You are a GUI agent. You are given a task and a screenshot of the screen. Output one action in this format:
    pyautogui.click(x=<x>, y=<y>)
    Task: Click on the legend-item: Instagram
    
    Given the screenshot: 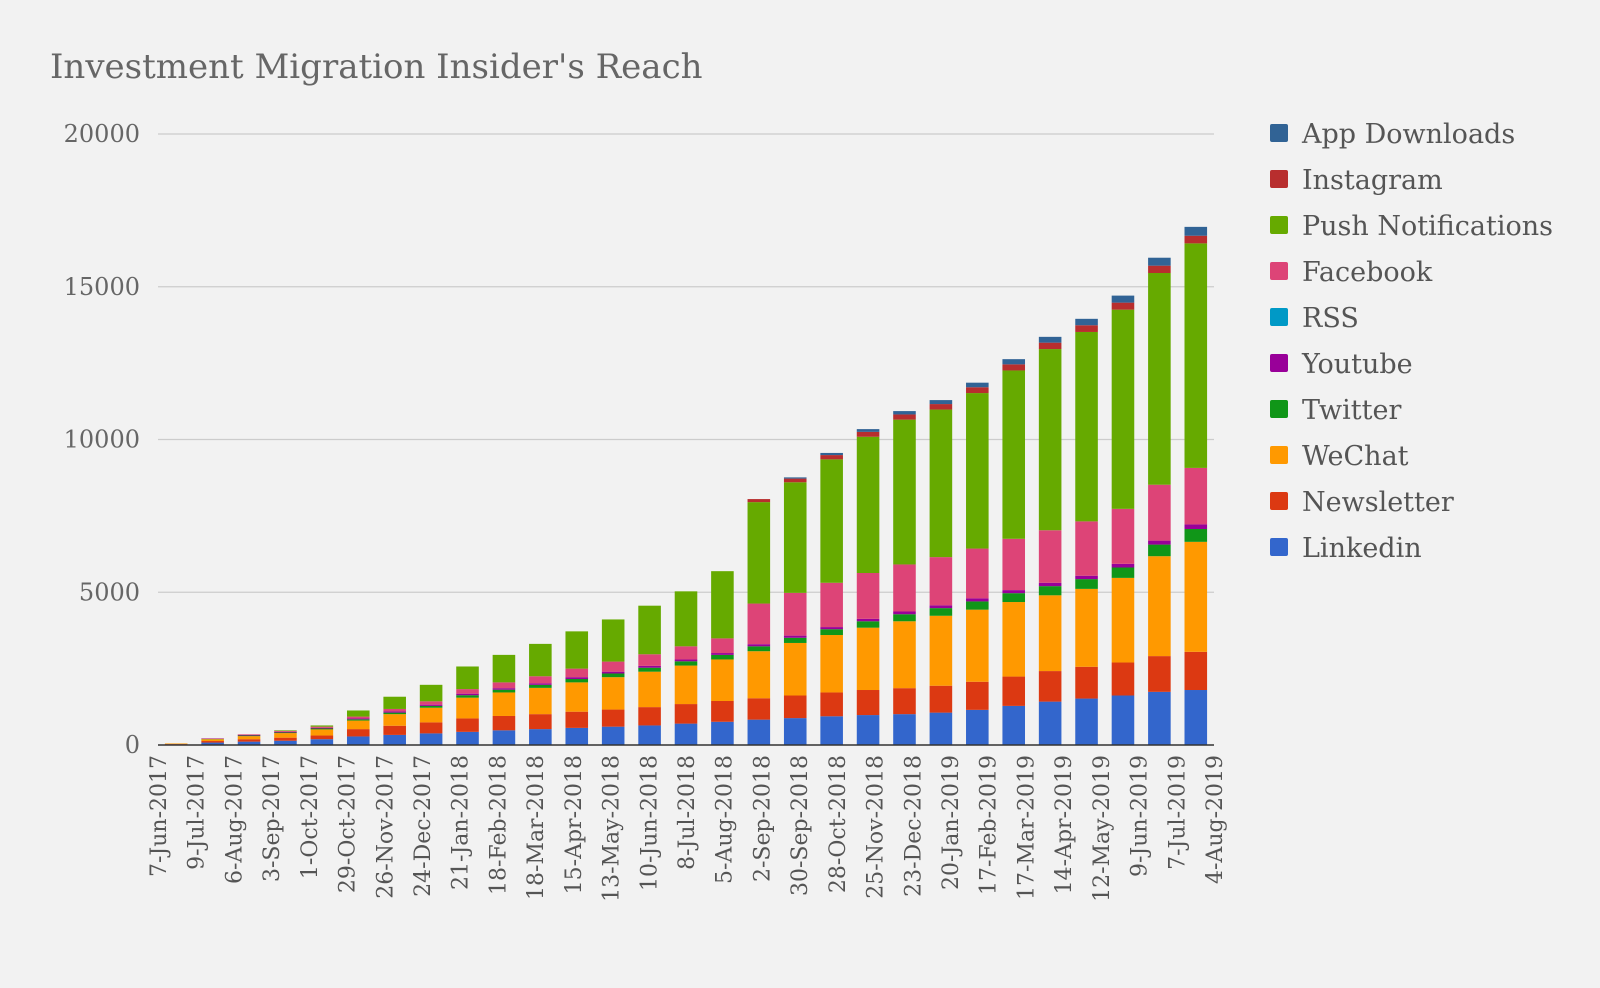 What is the action you would take?
    pyautogui.click(x=1356, y=180)
    